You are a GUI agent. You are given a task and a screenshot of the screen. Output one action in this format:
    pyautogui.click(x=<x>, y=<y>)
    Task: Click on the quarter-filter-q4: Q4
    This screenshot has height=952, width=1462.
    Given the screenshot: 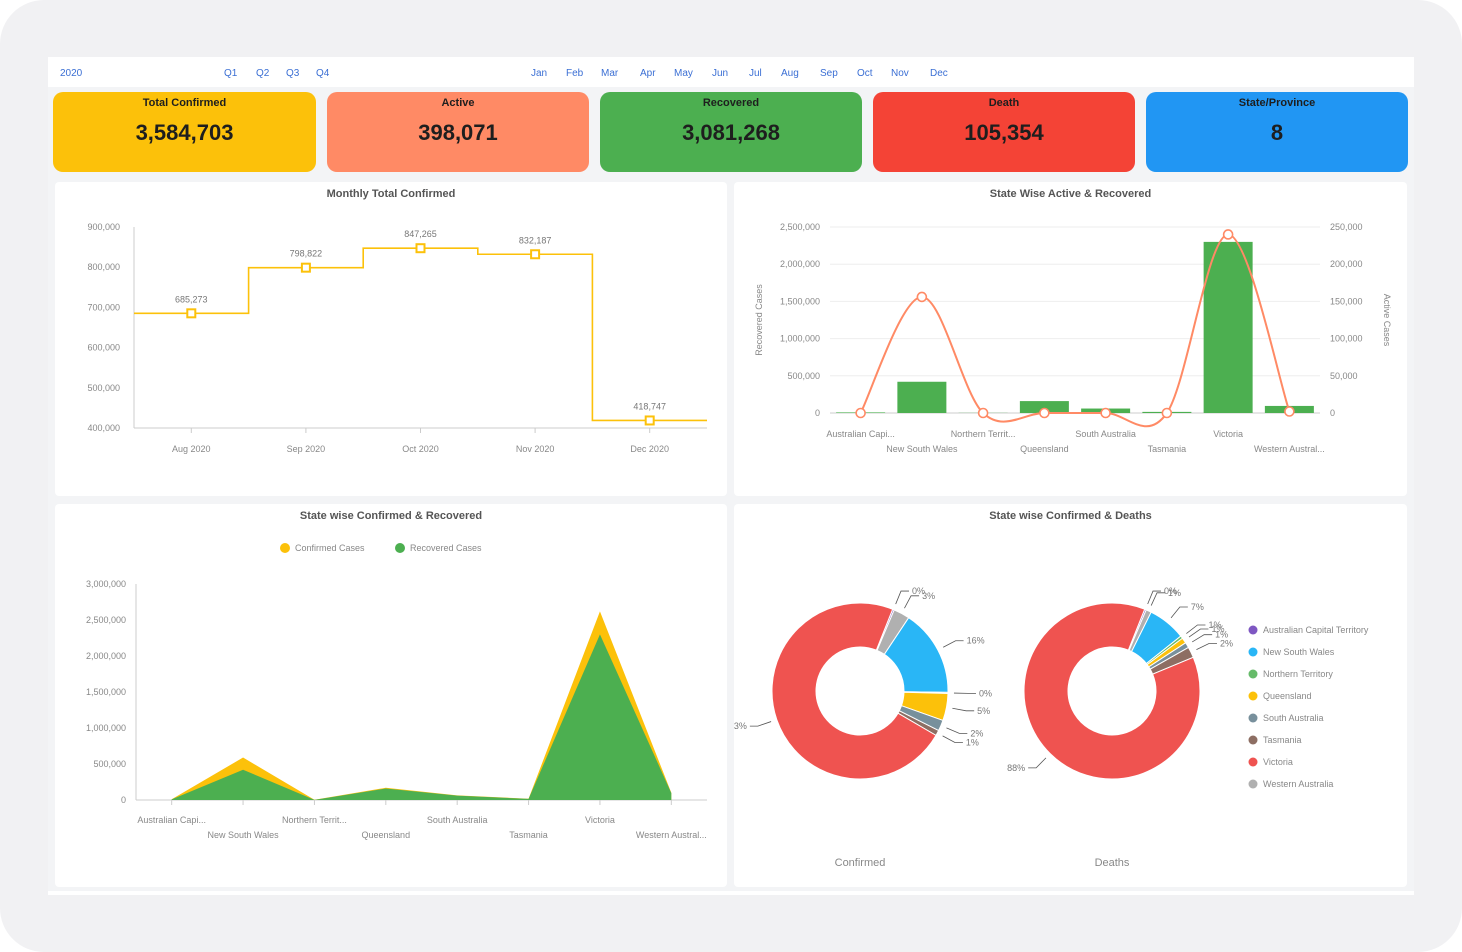 What is the action you would take?
    pyautogui.click(x=323, y=73)
    